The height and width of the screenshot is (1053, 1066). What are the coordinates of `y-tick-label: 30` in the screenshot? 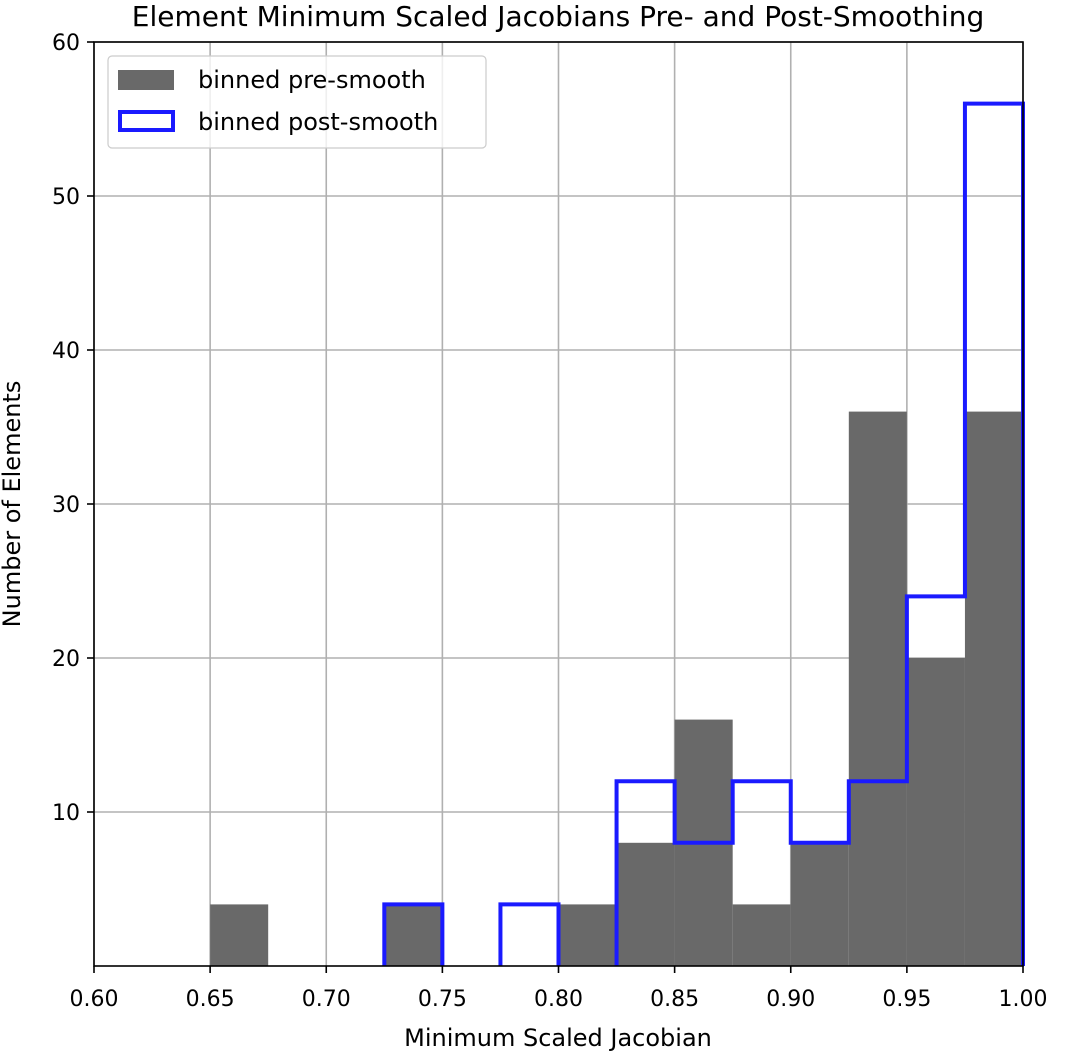 It's located at (66, 505).